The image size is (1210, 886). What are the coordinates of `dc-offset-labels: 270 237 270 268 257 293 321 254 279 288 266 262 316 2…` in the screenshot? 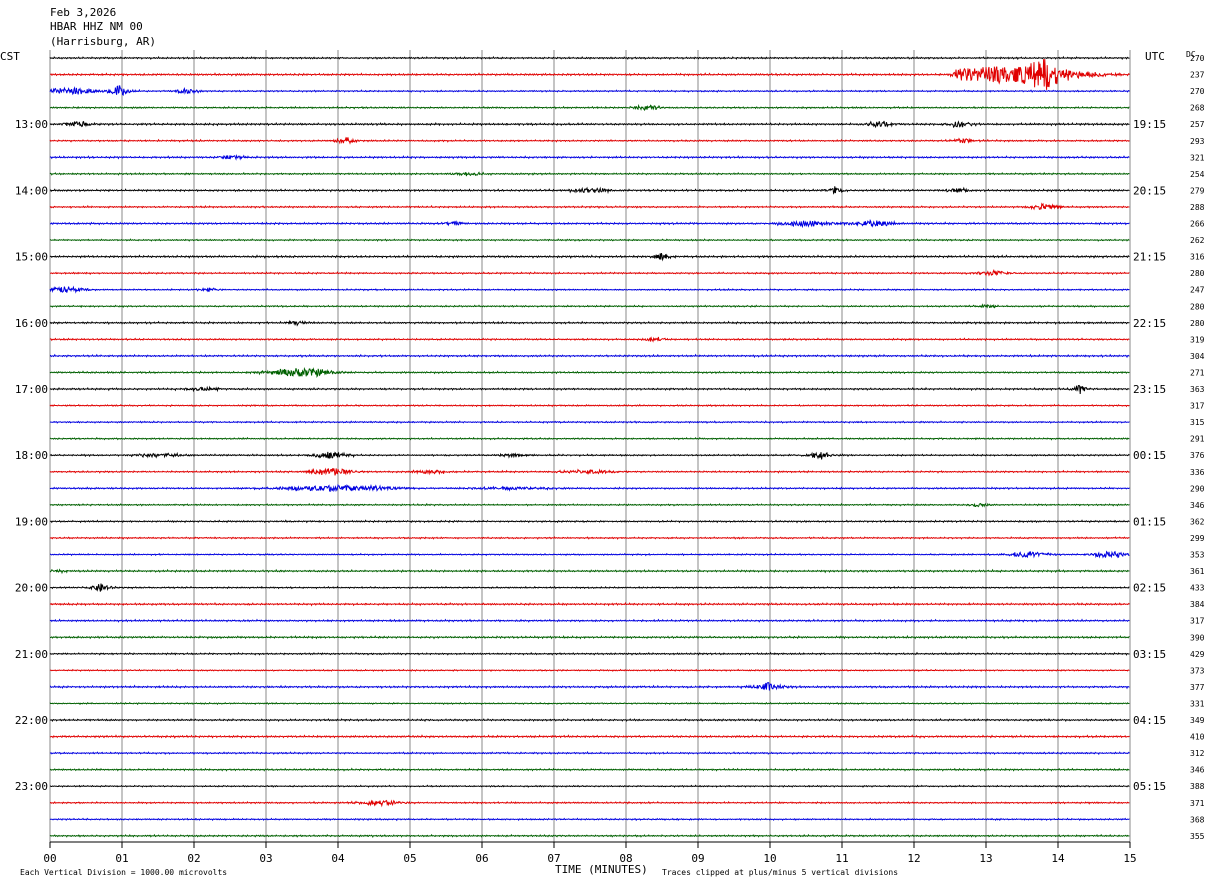 It's located at (1197, 447).